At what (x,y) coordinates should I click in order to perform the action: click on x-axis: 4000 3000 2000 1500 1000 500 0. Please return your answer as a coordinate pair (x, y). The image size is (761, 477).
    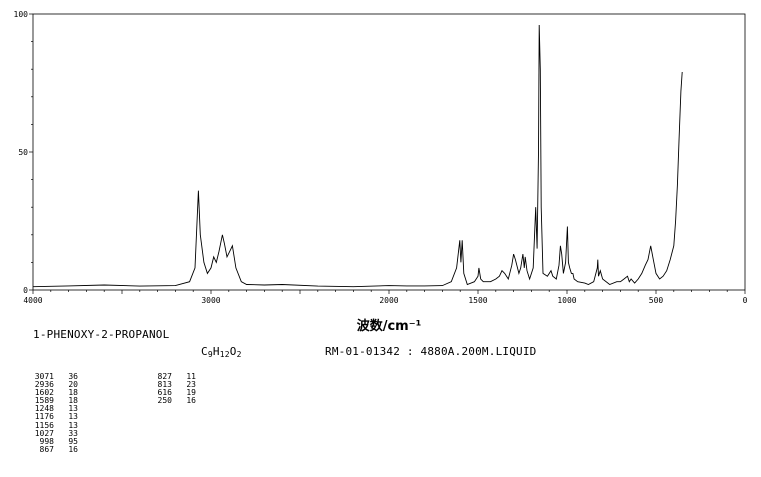
    Looking at the image, I should click on (385, 297).